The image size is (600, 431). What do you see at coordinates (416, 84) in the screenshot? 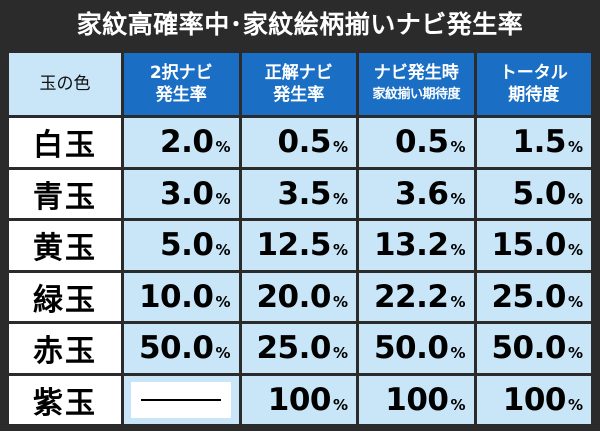
I see `header-col-3: ナビ発生時 家紋揃い期待度` at bounding box center [416, 84].